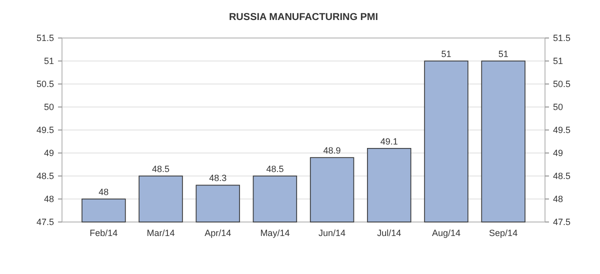 This screenshot has height=274, width=600. What do you see at coordinates (558, 61) in the screenshot?
I see `y2-tick-label: 51` at bounding box center [558, 61].